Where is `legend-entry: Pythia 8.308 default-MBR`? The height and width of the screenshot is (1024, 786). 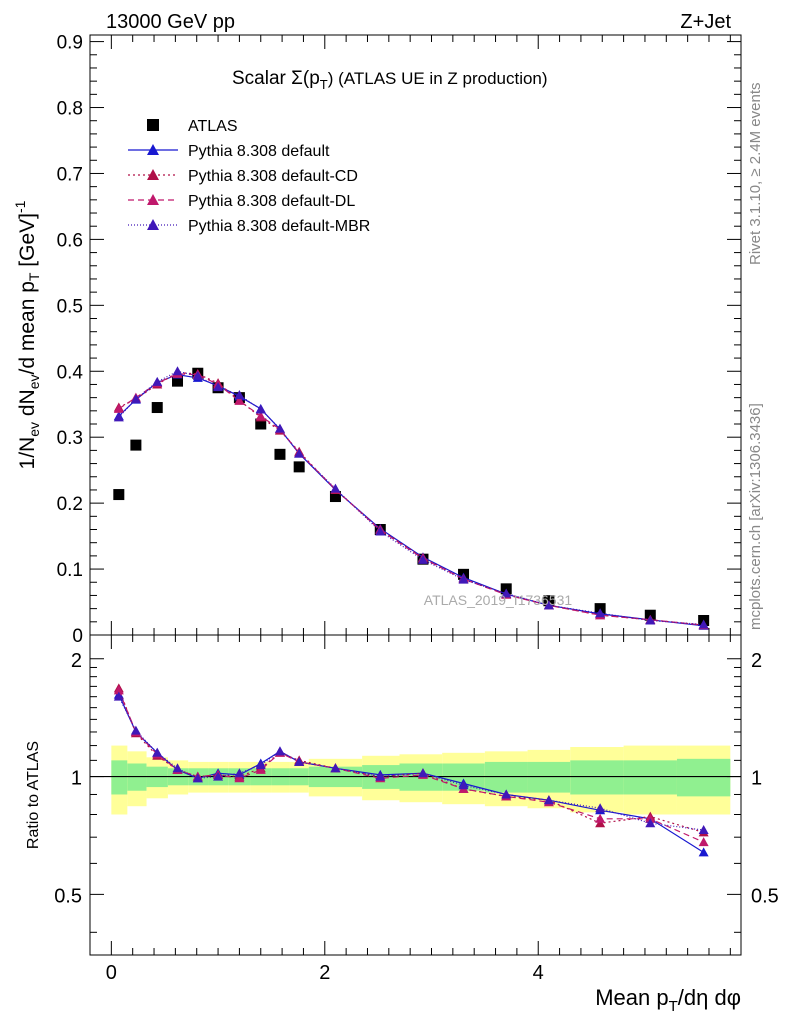
legend-entry: Pythia 8.308 default-MBR is located at coordinates (249, 226).